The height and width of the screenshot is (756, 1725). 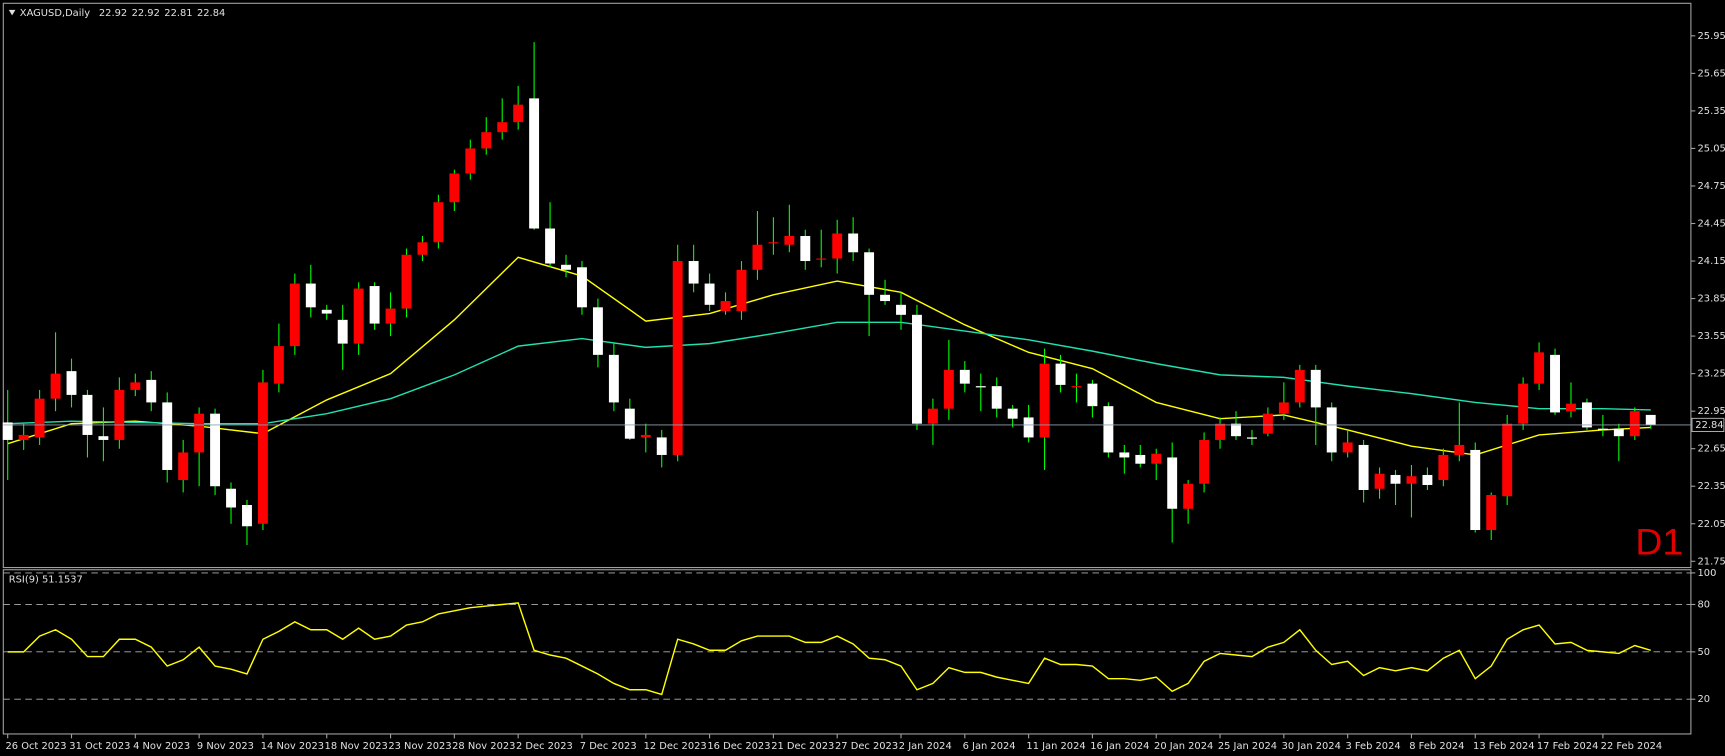 What do you see at coordinates (1711, 36) in the screenshot?
I see `y-tick-label: 25.95` at bounding box center [1711, 36].